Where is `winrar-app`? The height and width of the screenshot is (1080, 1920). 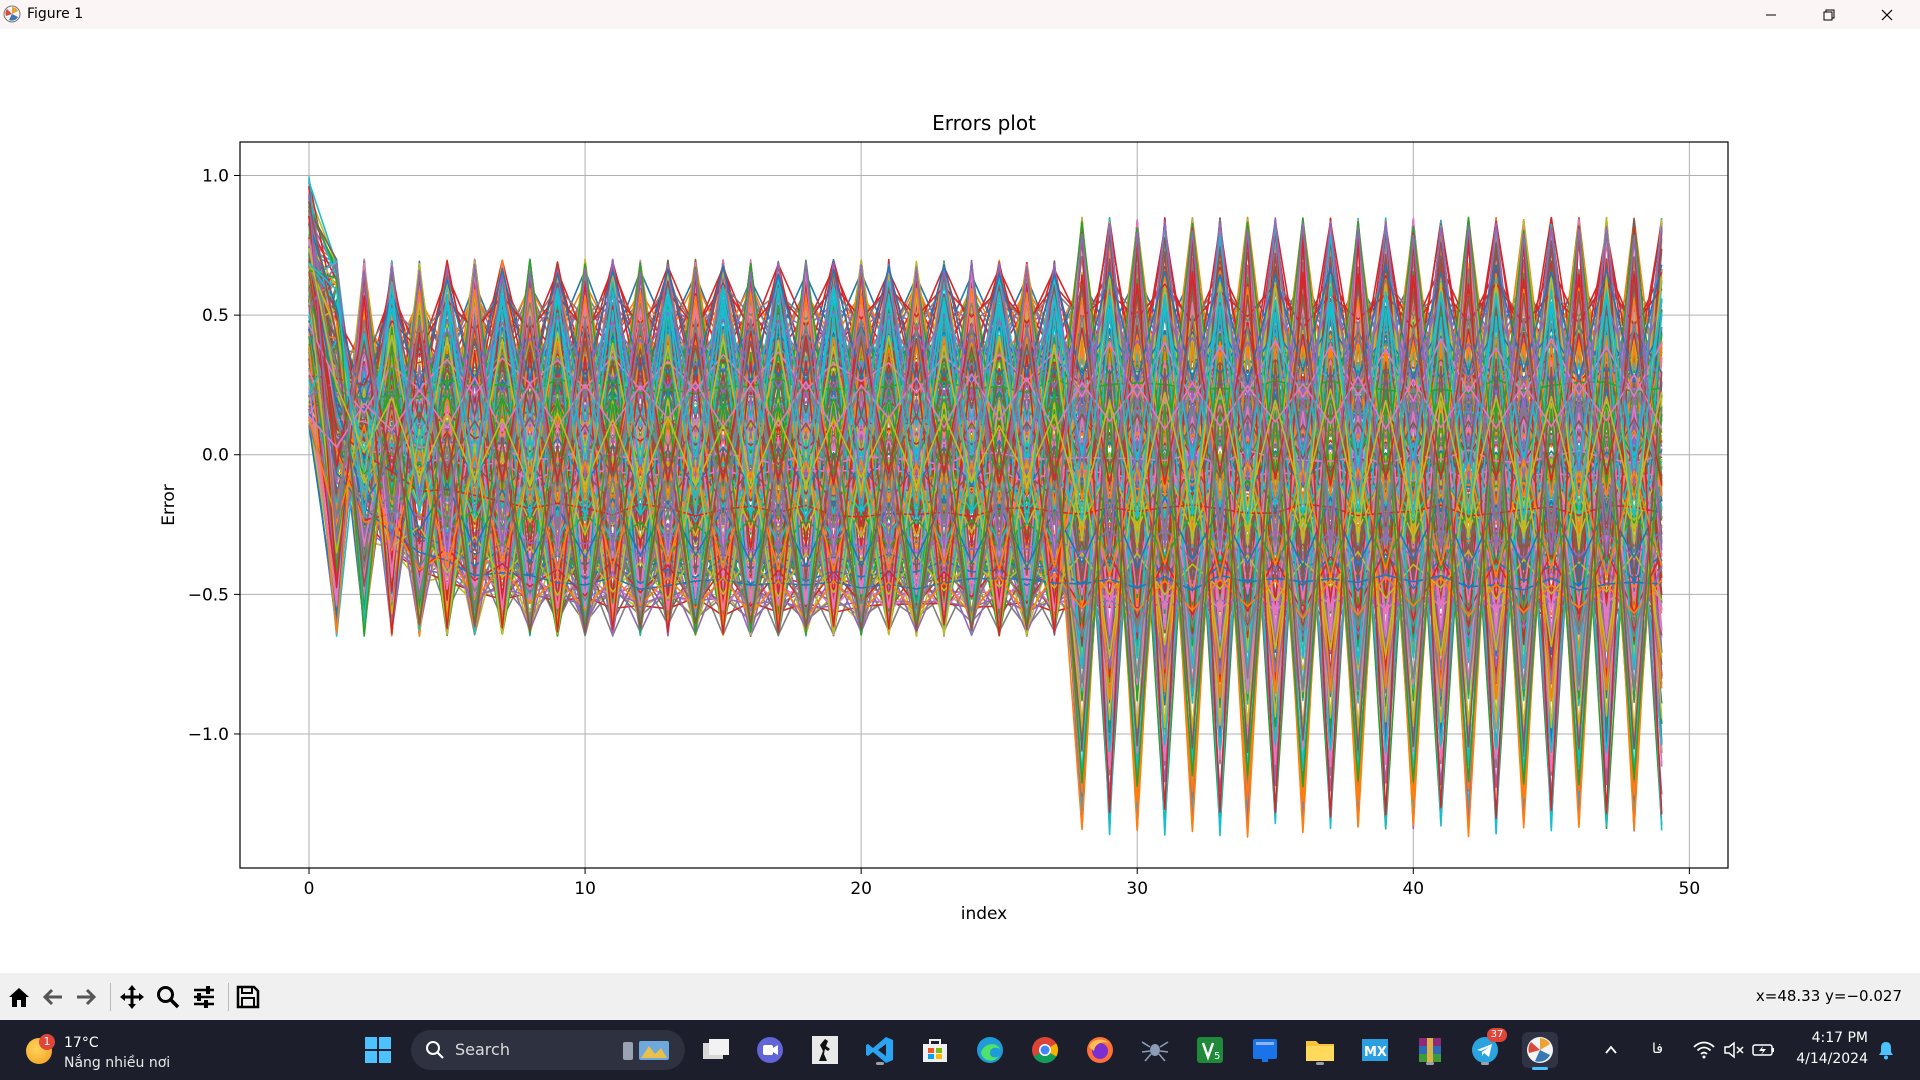
winrar-app is located at coordinates (1430, 1050).